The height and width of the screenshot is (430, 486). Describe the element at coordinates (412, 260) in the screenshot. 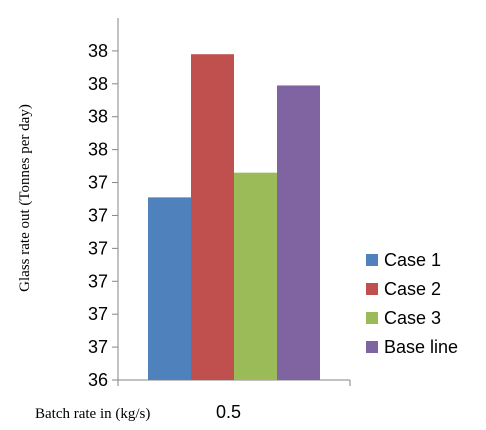

I see `legend-label: Case 1` at that location.